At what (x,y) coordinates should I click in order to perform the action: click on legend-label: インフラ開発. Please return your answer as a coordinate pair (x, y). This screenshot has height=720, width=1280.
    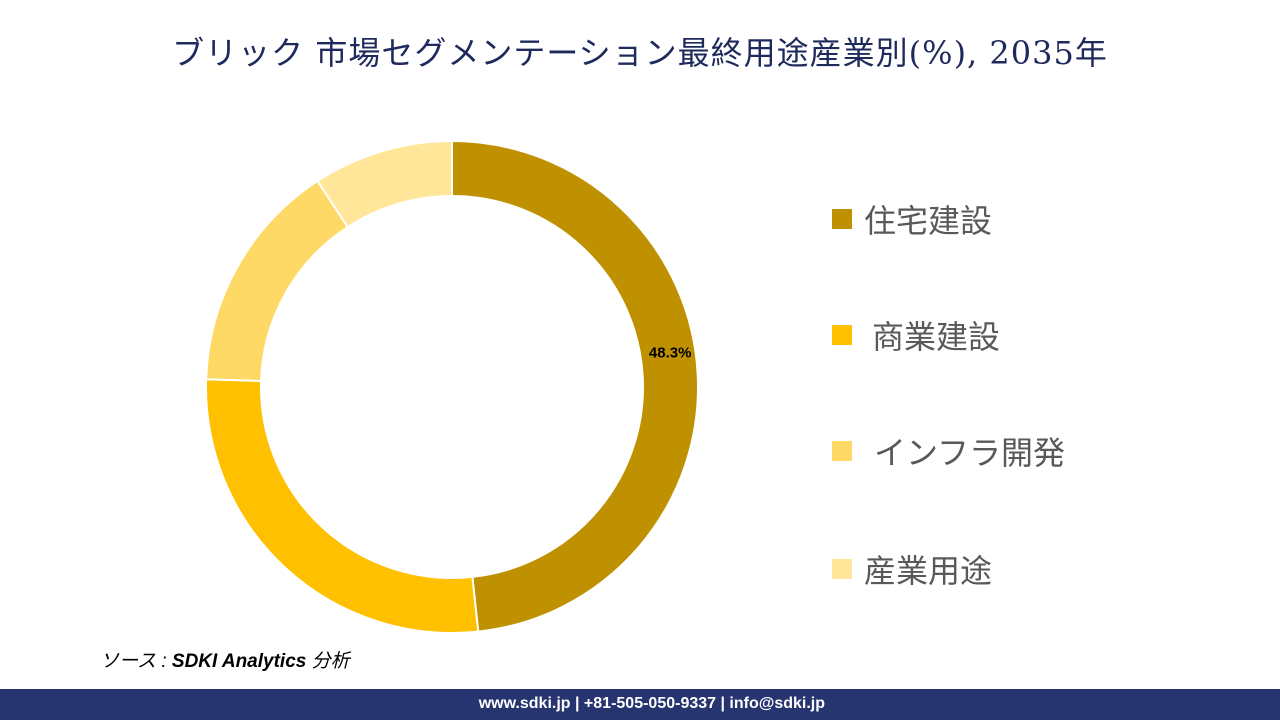
    Looking at the image, I should click on (970, 453).